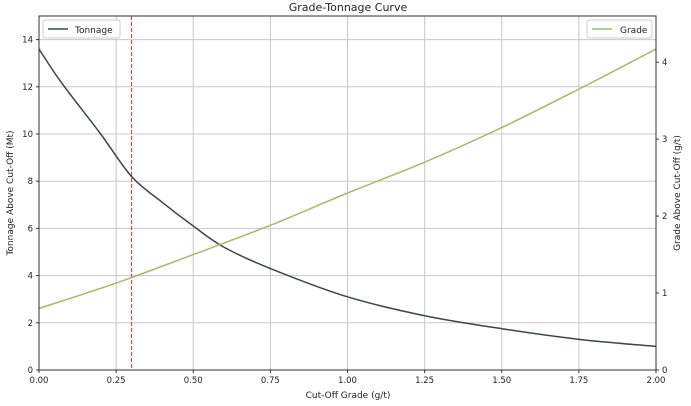 The width and height of the screenshot is (691, 406). What do you see at coordinates (27, 88) in the screenshot?
I see `y-tick-label: 12` at bounding box center [27, 88].